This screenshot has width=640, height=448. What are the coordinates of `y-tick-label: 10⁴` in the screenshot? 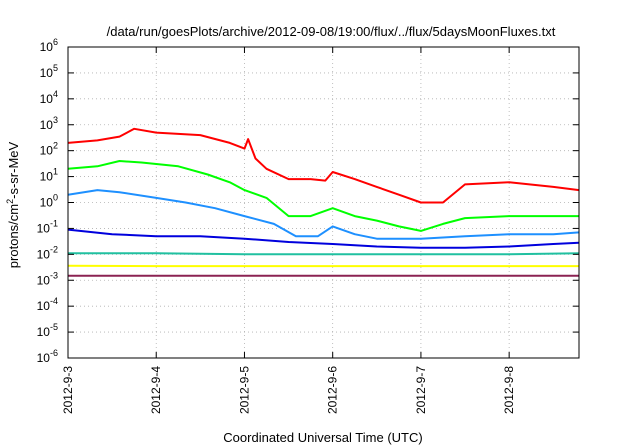 It's located at (49, 97).